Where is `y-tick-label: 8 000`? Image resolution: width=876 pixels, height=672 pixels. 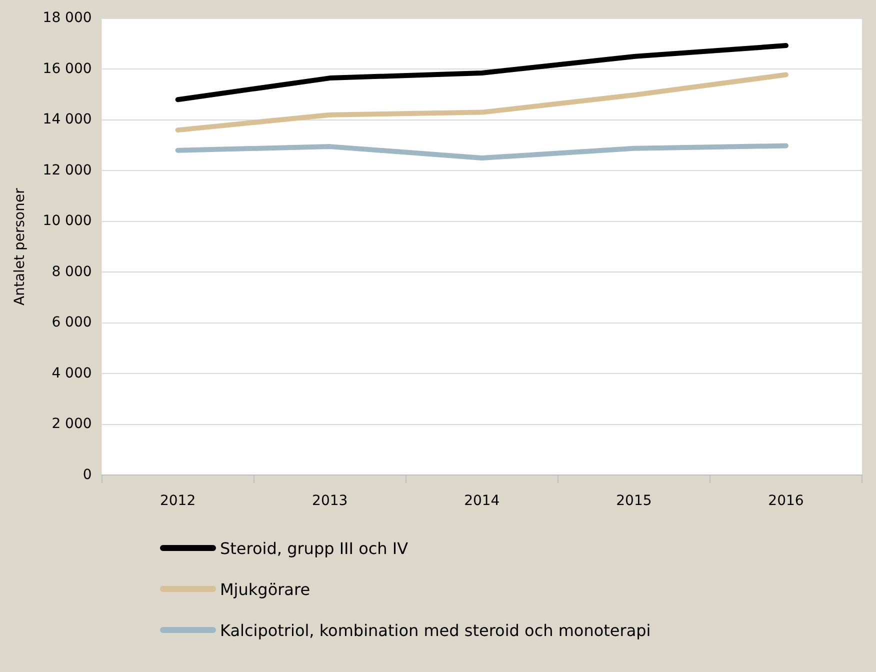
y-tick-label: 8 000 is located at coordinates (72, 272).